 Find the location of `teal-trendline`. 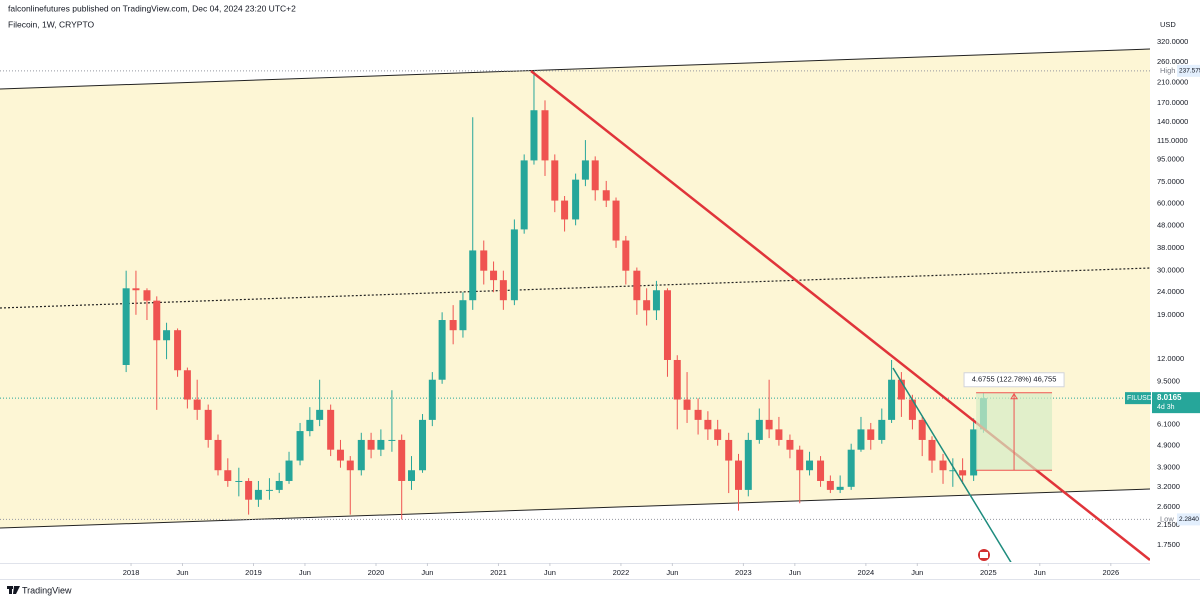

teal-trendline is located at coordinates (952, 464).